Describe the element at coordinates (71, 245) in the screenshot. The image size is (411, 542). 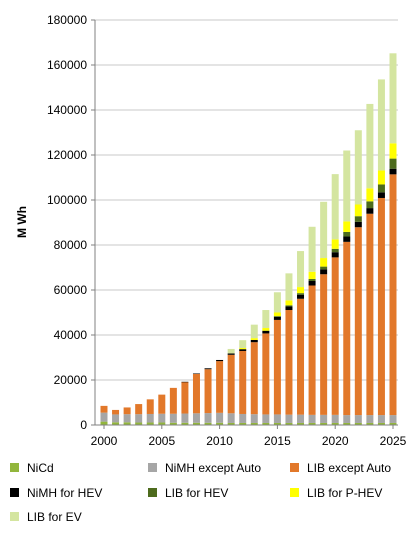
I see `y-tick-label: 80000` at that location.